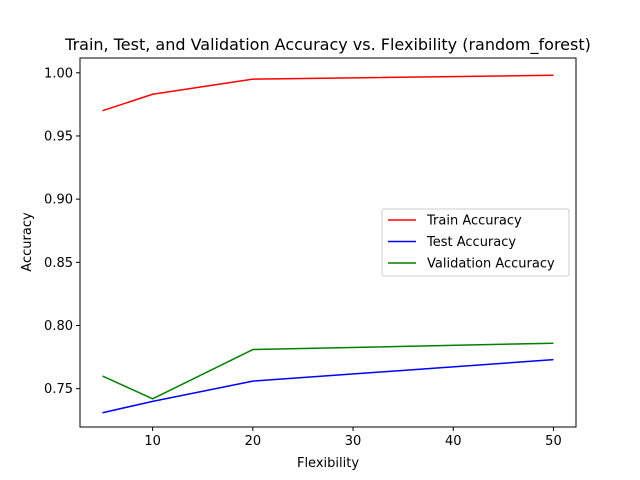 The width and height of the screenshot is (640, 480). What do you see at coordinates (58, 136) in the screenshot?
I see `y-tick-label: 0.95` at bounding box center [58, 136].